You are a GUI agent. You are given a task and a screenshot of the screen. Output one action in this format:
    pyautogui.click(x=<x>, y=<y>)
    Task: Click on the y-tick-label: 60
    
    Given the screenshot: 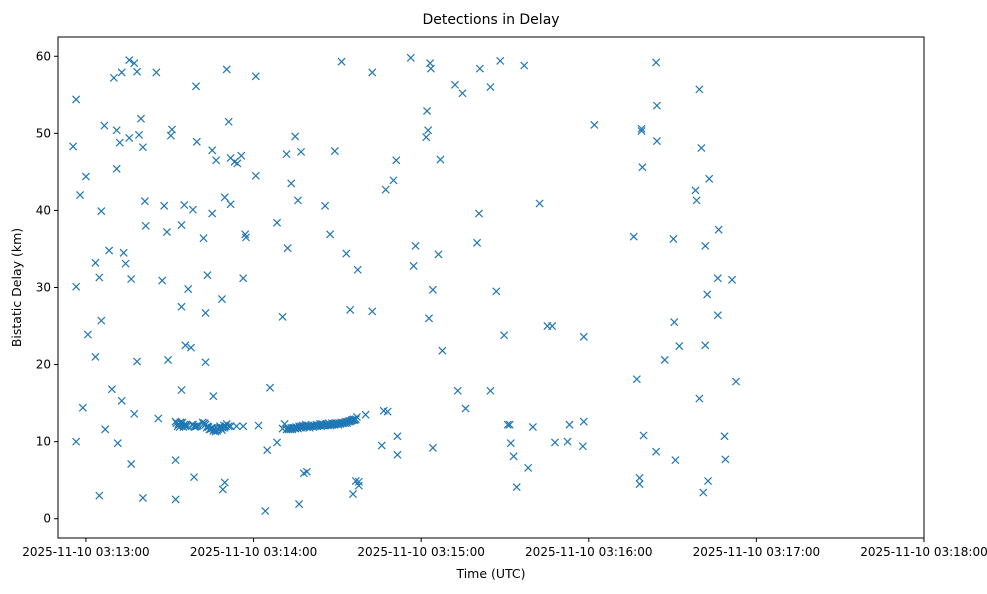 What is the action you would take?
    pyautogui.click(x=43, y=56)
    